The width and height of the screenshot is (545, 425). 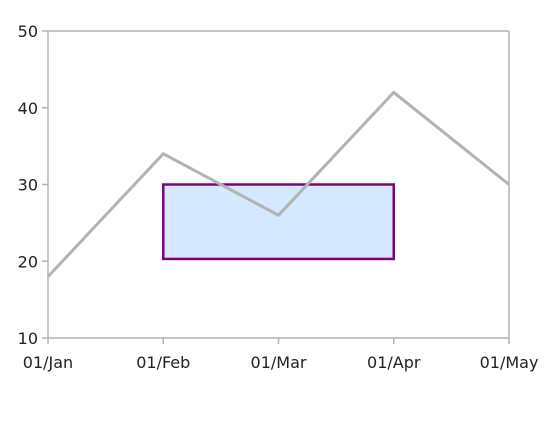 I want to click on annotation-rectangle, so click(x=278, y=222).